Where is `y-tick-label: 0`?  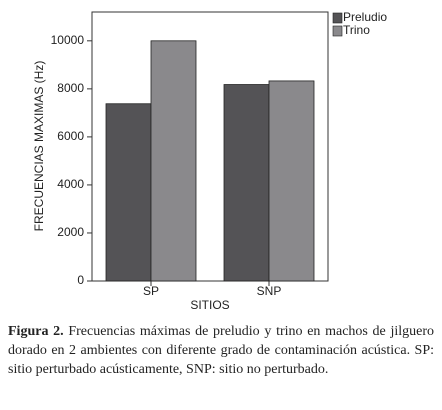
y-tick-label: 0 is located at coordinates (80, 280).